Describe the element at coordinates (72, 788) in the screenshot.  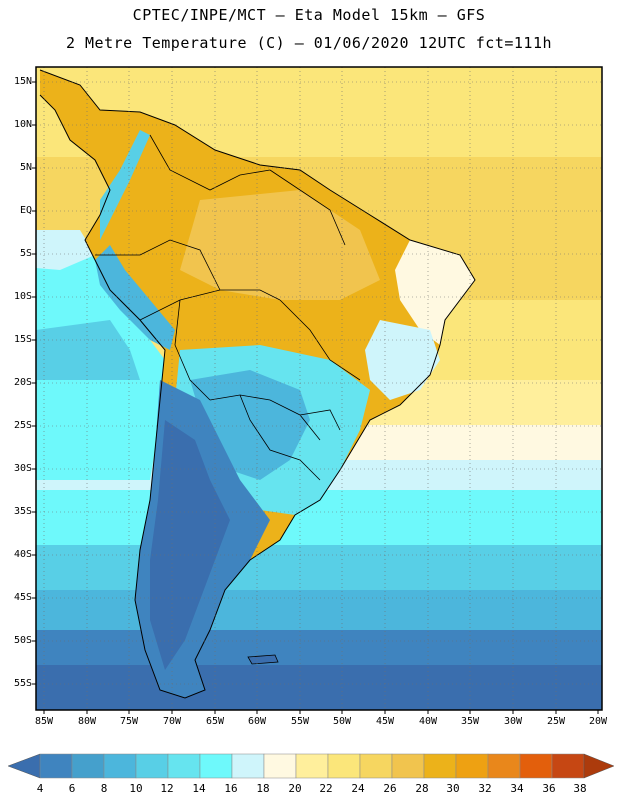
I see `colorbar-tick-label: 6` at that location.